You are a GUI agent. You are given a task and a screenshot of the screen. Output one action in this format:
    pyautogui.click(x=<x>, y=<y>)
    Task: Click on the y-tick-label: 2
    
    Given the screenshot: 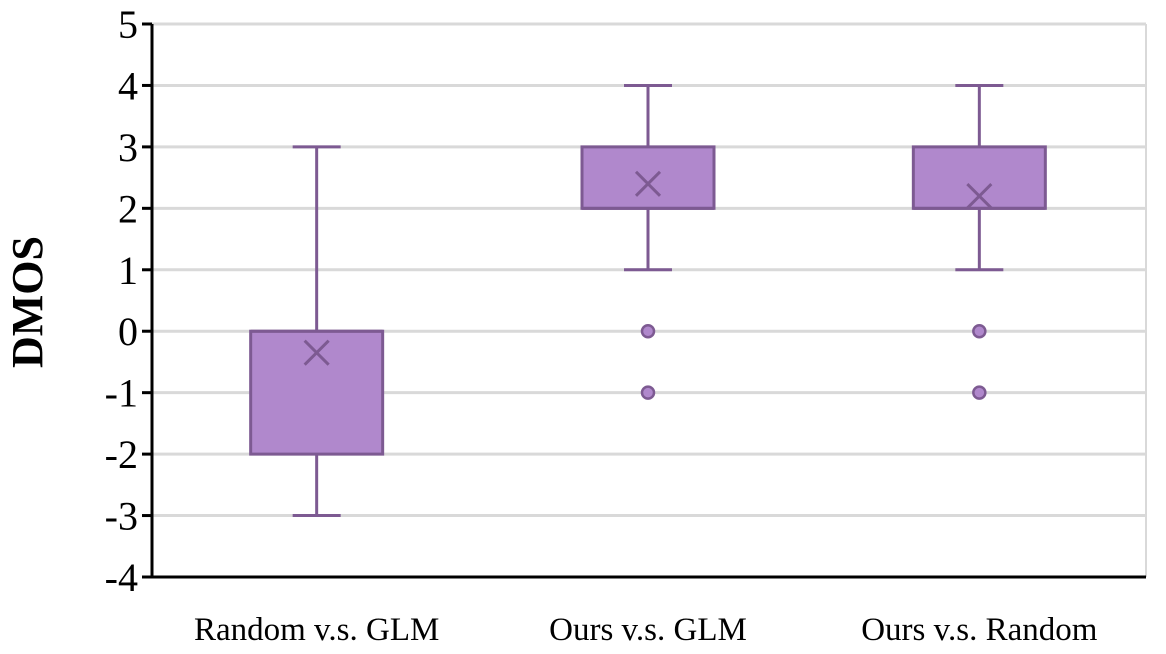 What is the action you would take?
    pyautogui.click(x=128, y=208)
    